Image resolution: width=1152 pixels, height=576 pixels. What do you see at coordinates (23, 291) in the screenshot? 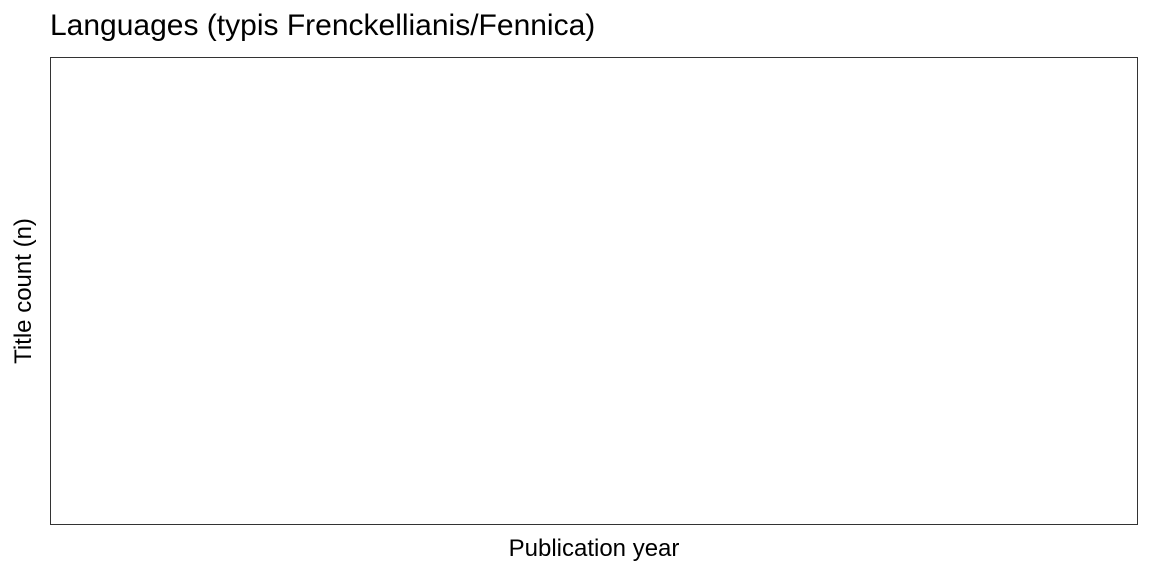
I see `y-axis-label: Title count (n)` at bounding box center [23, 291].